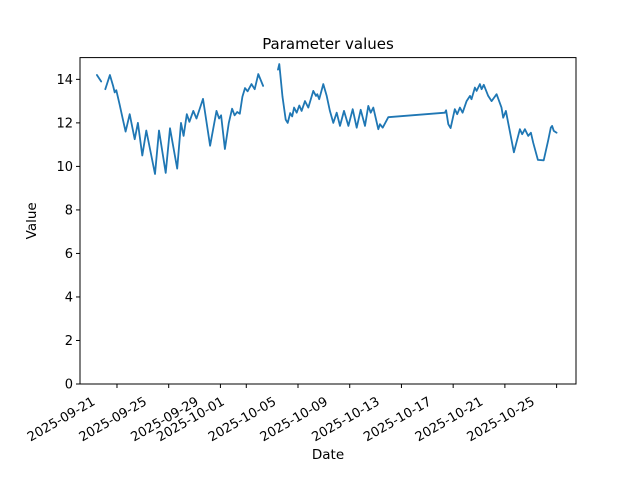 This screenshot has width=640, height=484. Describe the element at coordinates (69, 297) in the screenshot. I see `y-tick-label: 4` at that location.